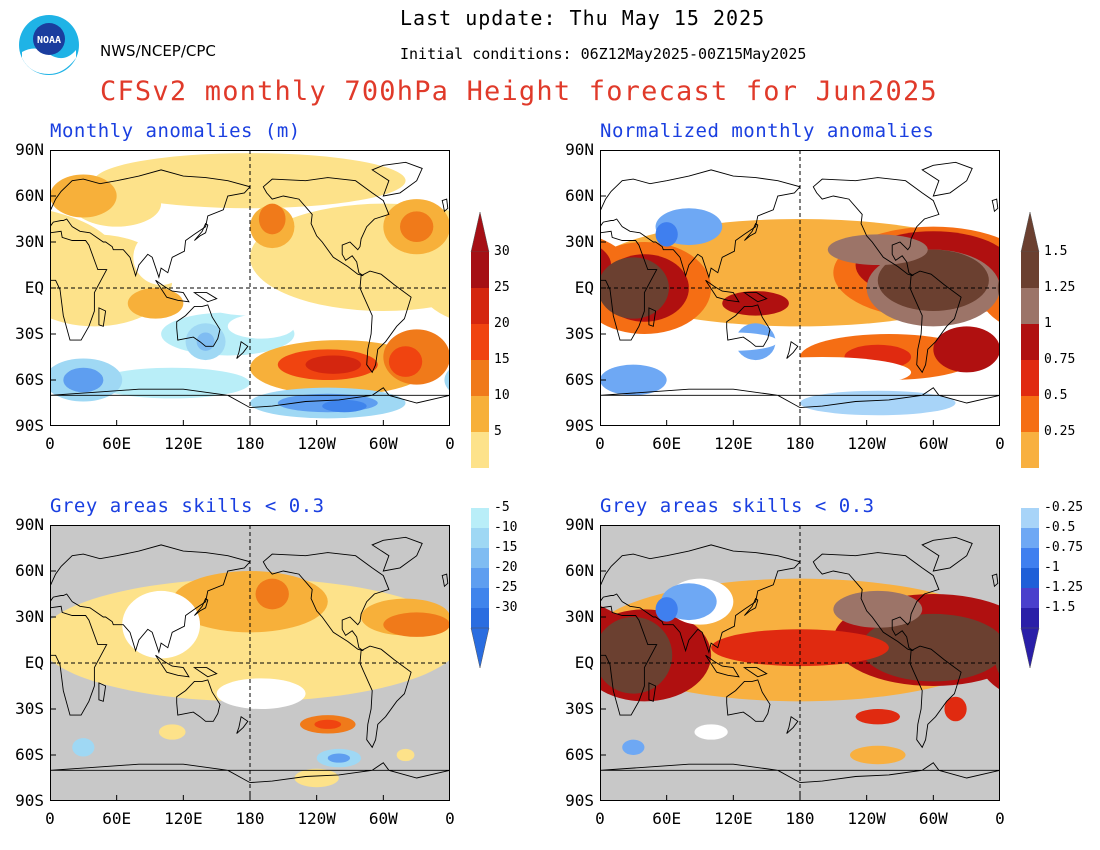  I want to click on last-update: Last update: Thu May 15 2025, so click(583, 18).